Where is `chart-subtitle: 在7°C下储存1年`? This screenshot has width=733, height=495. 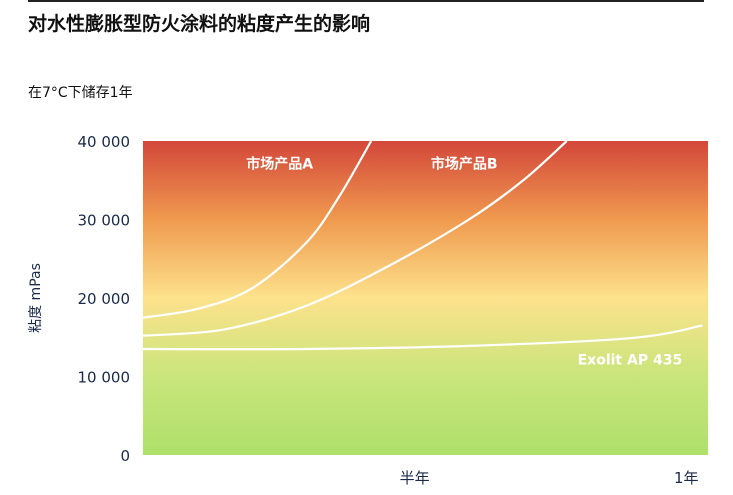 chart-subtitle: 在7°C下储存1年 is located at coordinates (80, 93).